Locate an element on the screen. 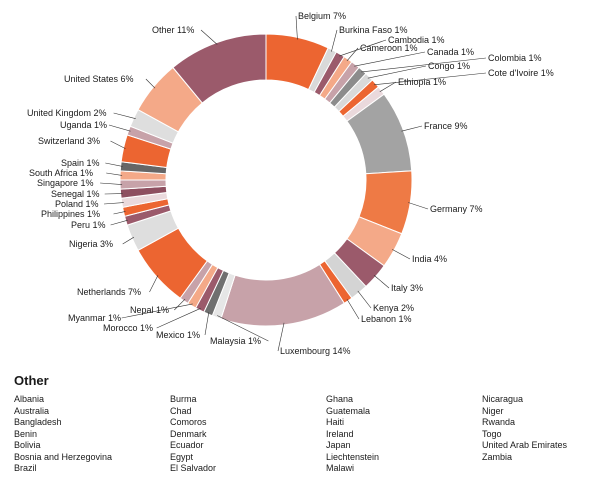 This screenshot has width=600, height=485. slice-label-malaysia: Malaysia 1% is located at coordinates (235, 341).